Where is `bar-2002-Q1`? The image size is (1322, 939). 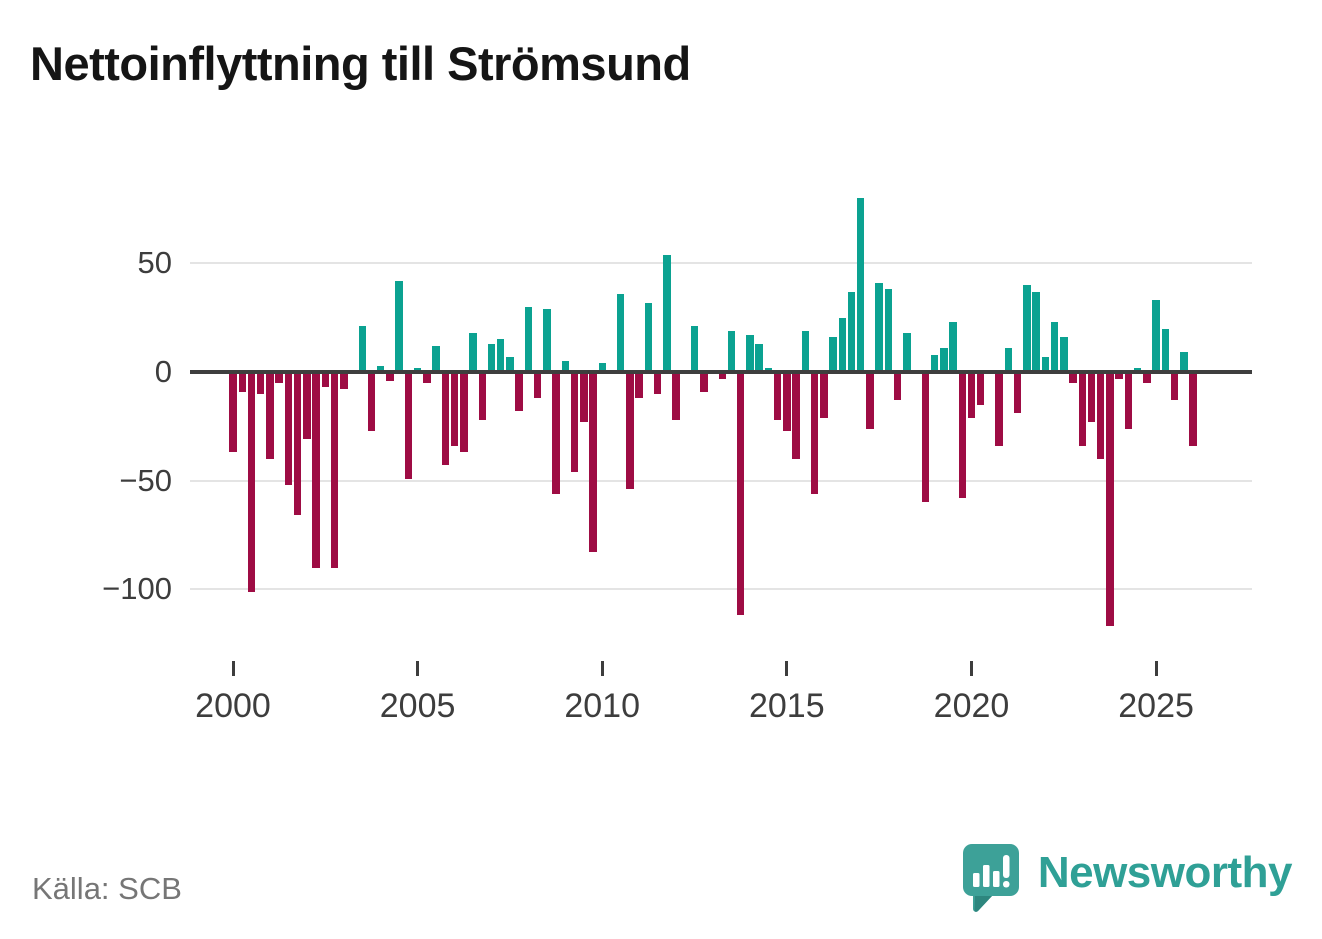 bar-2002-Q1 is located at coordinates (307, 406).